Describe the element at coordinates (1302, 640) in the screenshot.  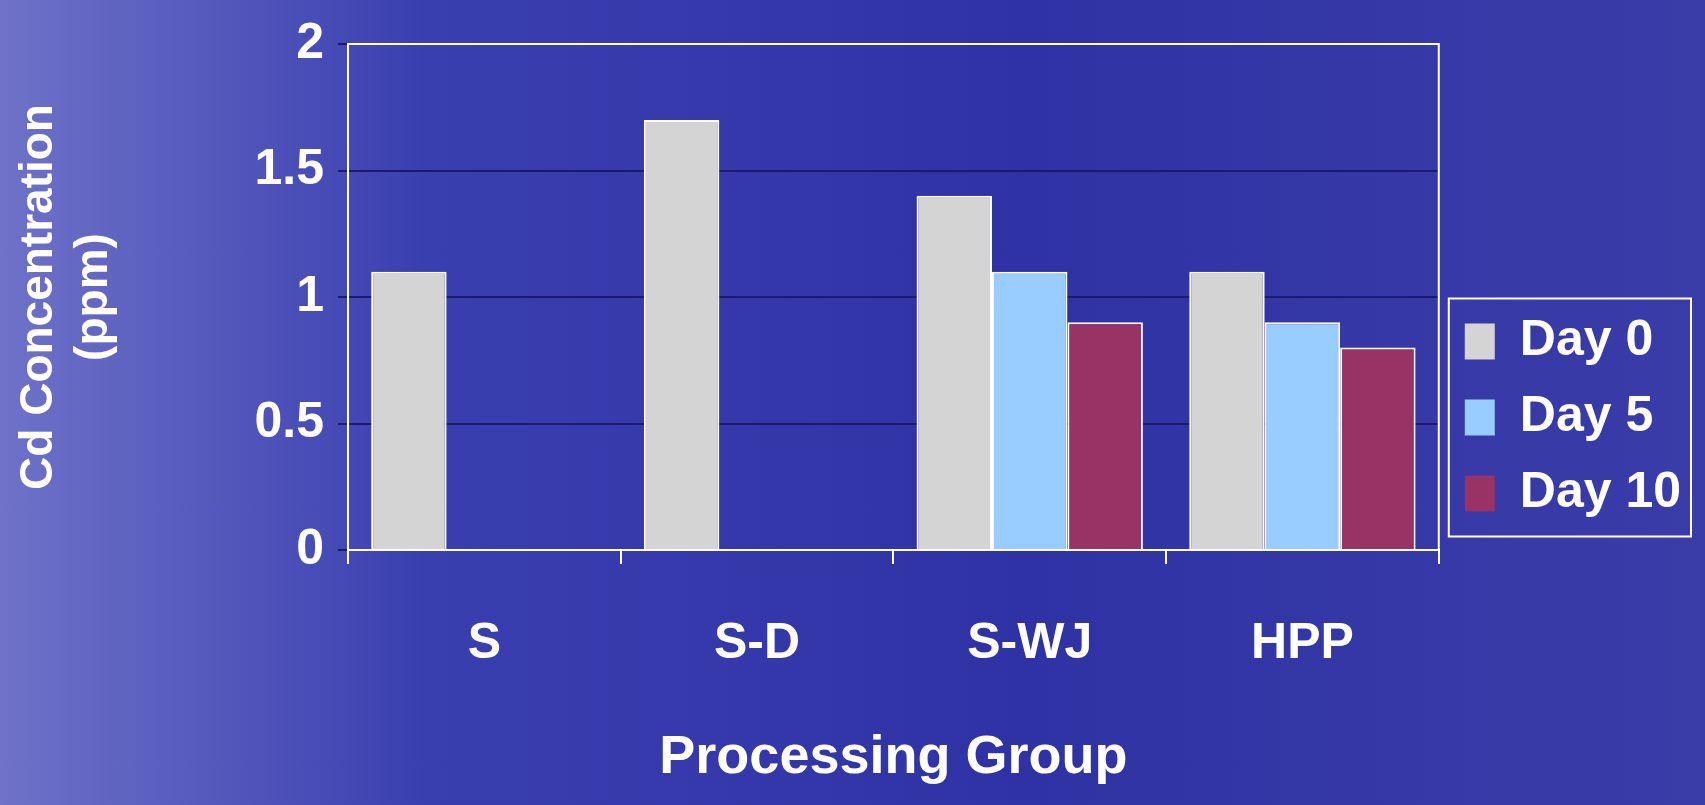
I see `x-tick-label: HPP` at that location.